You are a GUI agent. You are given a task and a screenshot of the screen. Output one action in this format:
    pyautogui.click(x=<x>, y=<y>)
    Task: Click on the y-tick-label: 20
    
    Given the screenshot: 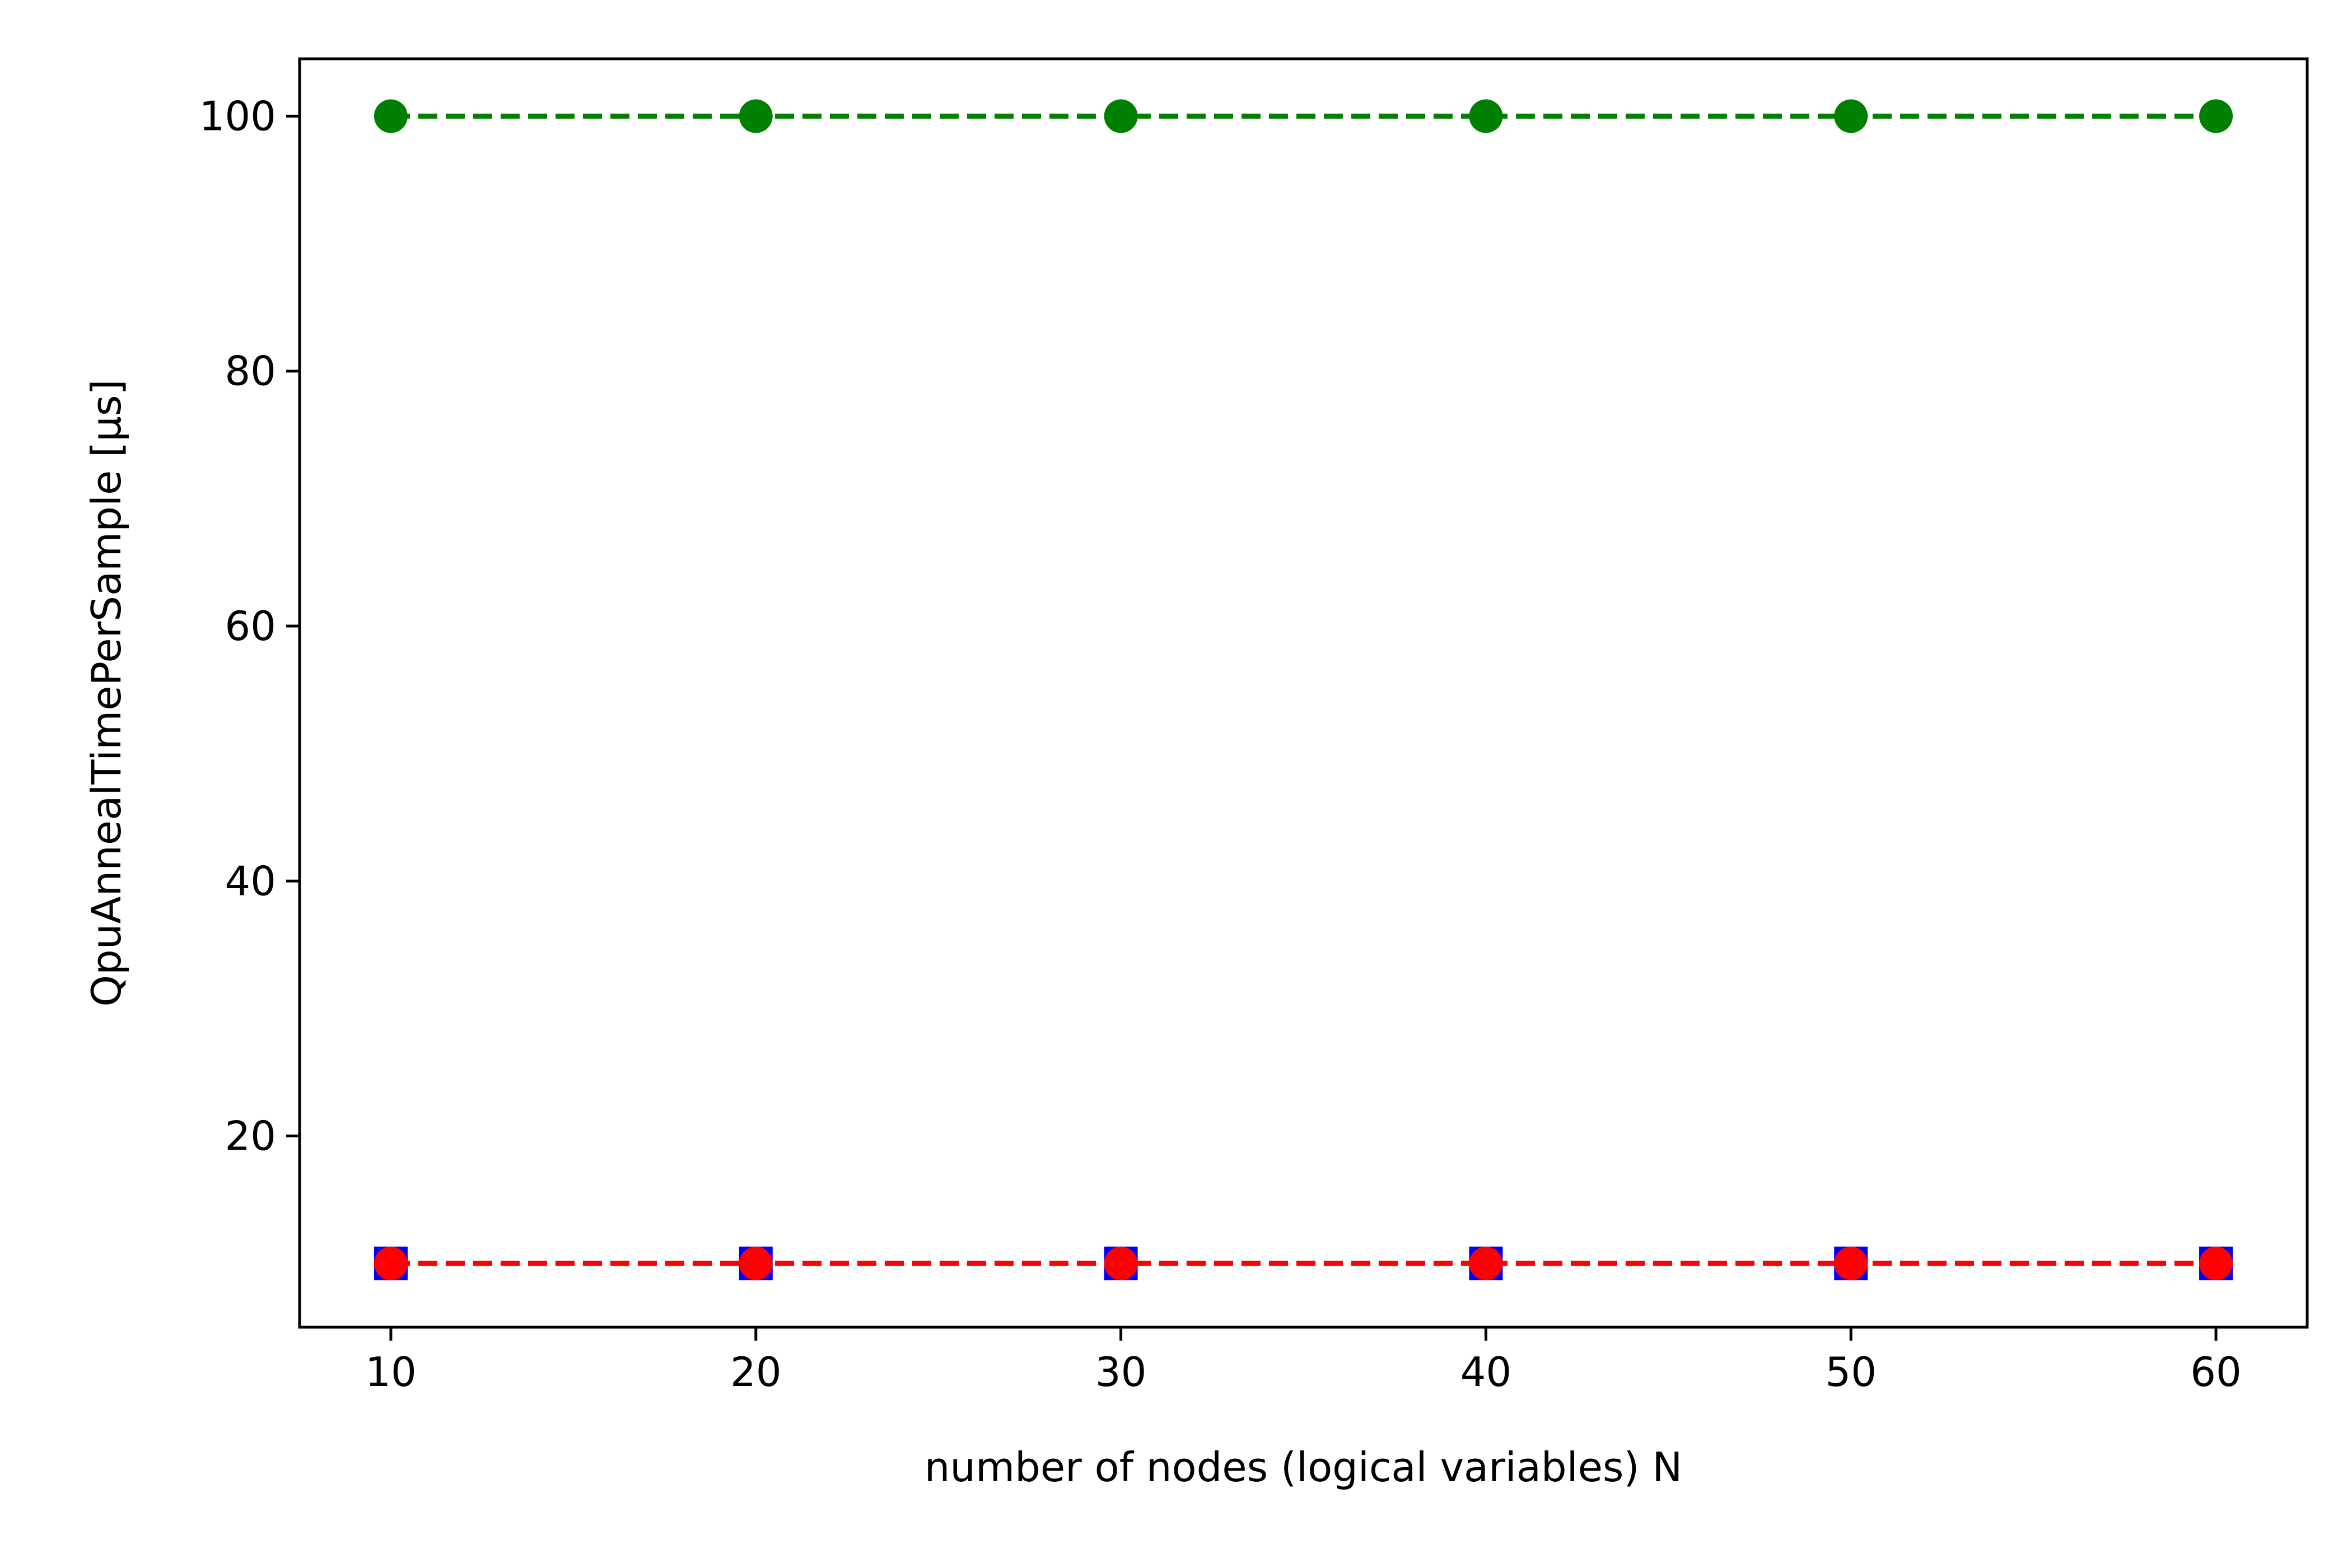 What is the action you would take?
    pyautogui.click(x=251, y=1137)
    